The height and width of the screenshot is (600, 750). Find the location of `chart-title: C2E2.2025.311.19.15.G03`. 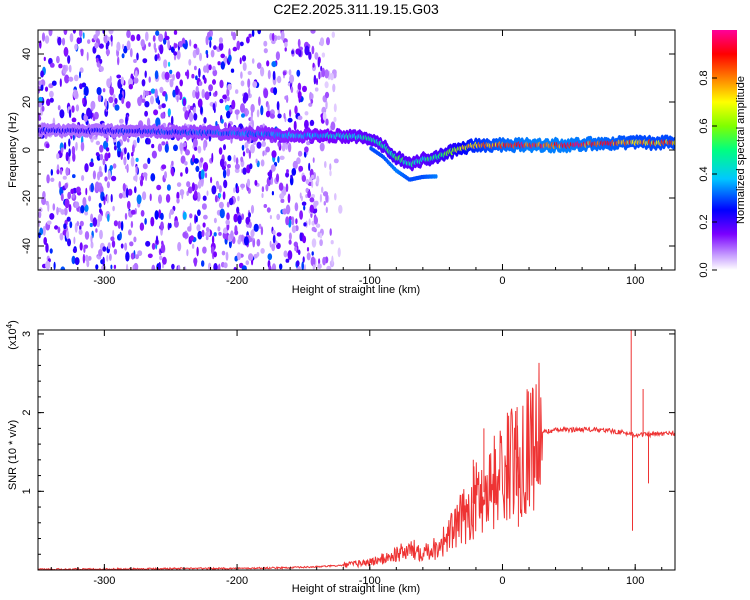

chart-title: C2E2.2025.311.19.15.G03 is located at coordinates (356, 9).